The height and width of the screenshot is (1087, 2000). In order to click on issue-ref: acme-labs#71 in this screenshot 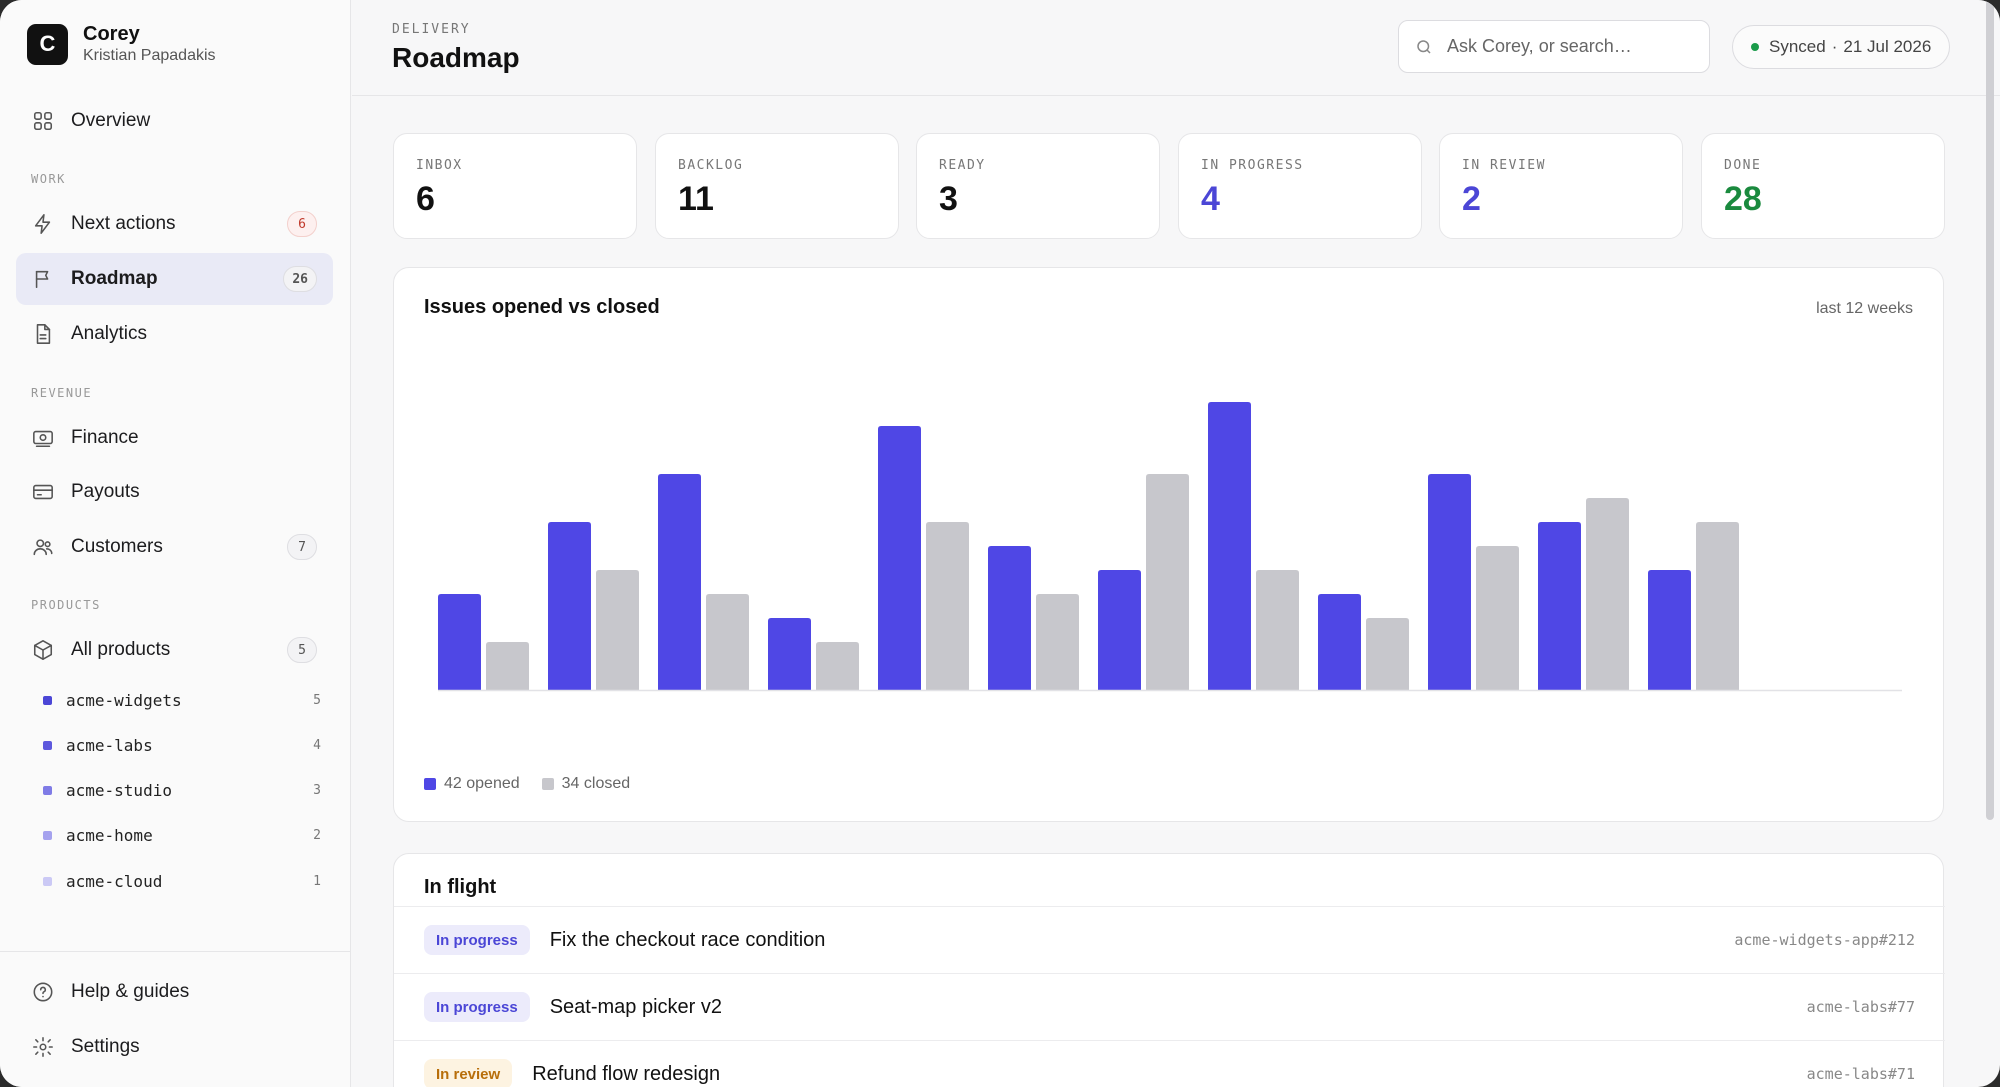, I will do `click(1860, 1074)`.